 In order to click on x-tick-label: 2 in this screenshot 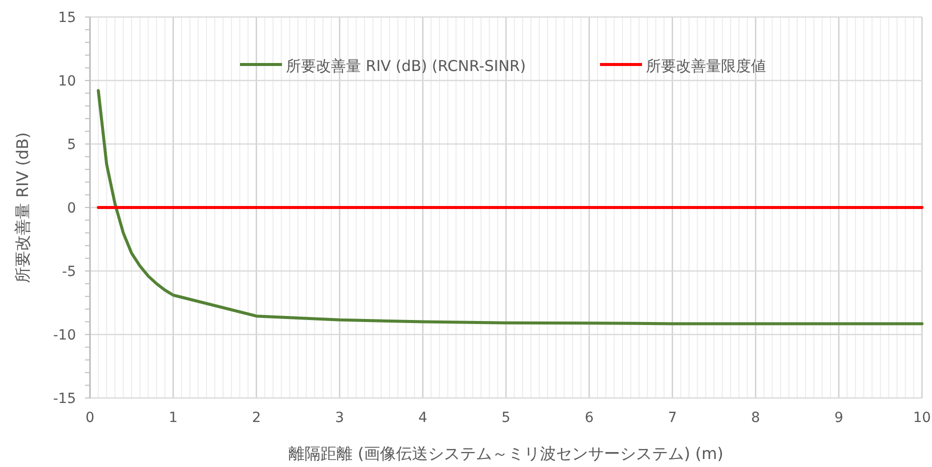, I will do `click(256, 418)`.